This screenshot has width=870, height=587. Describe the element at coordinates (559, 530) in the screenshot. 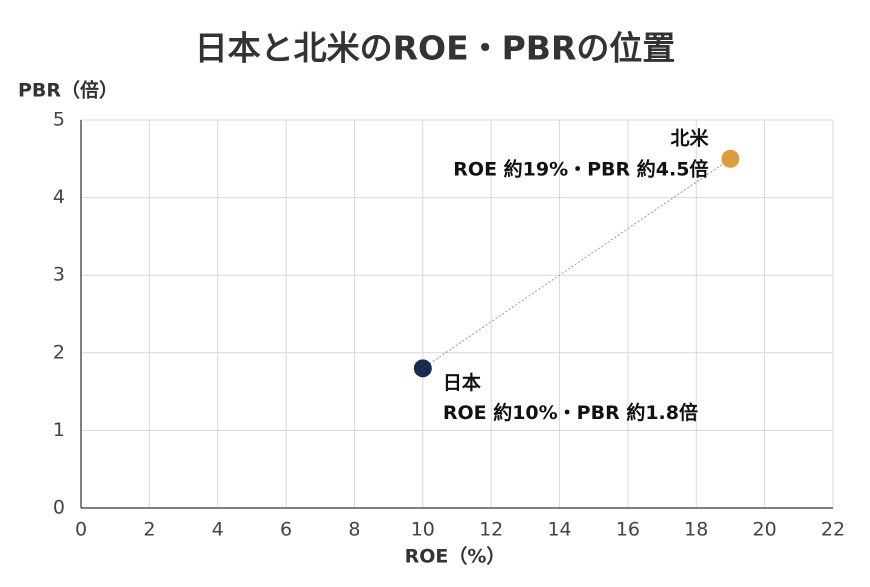

I see `x-tick-label: 14` at that location.